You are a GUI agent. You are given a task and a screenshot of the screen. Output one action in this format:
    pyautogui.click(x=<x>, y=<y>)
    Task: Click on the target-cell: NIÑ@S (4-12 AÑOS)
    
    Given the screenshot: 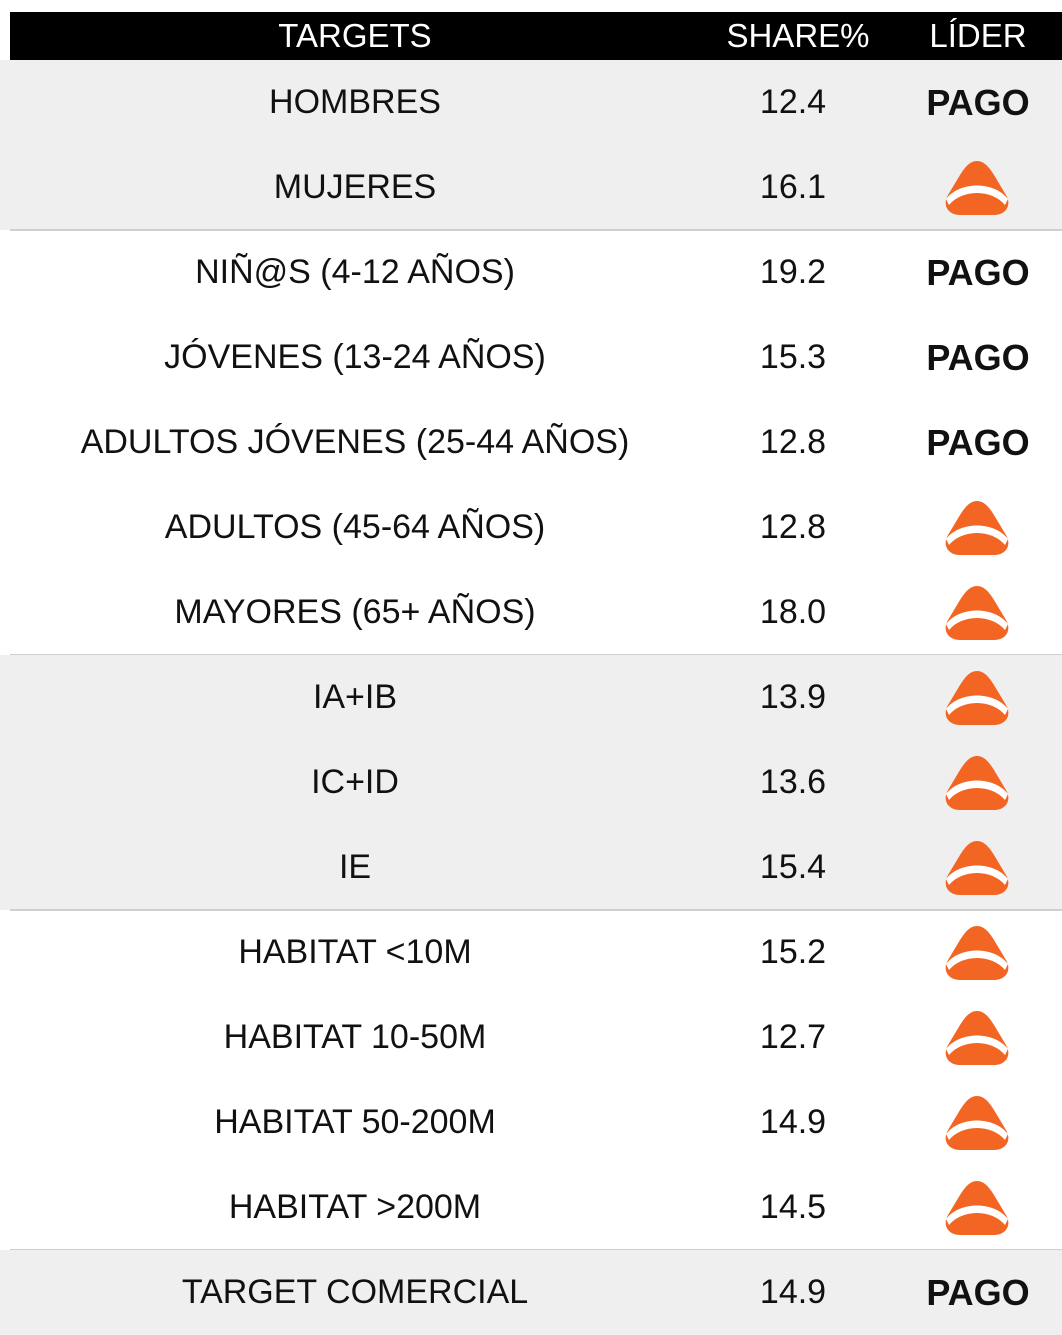 What is the action you would take?
    pyautogui.click(x=355, y=272)
    